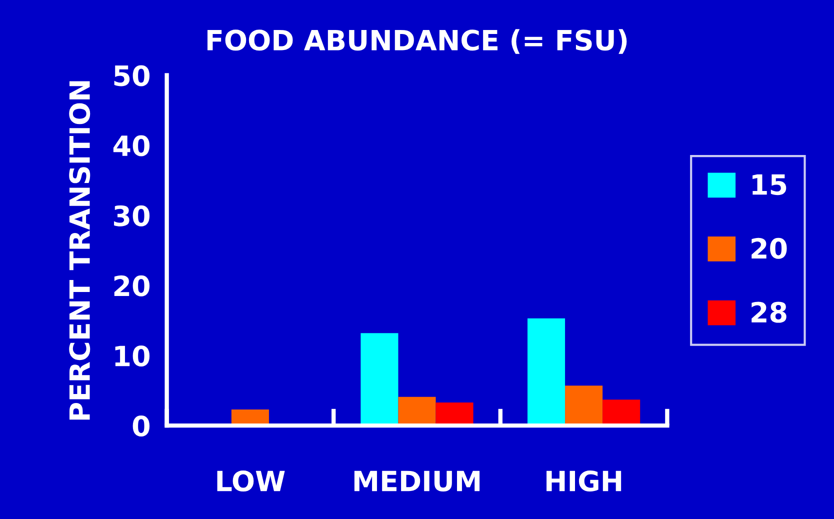  I want to click on legend-label: 15, so click(769, 185).